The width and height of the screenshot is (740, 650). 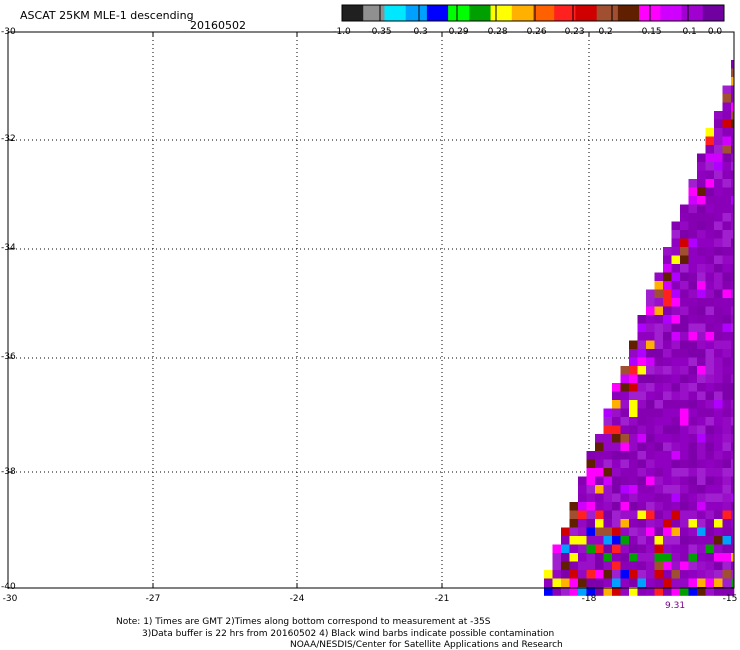 I want to click on lon-label: -30, so click(x=10, y=599).